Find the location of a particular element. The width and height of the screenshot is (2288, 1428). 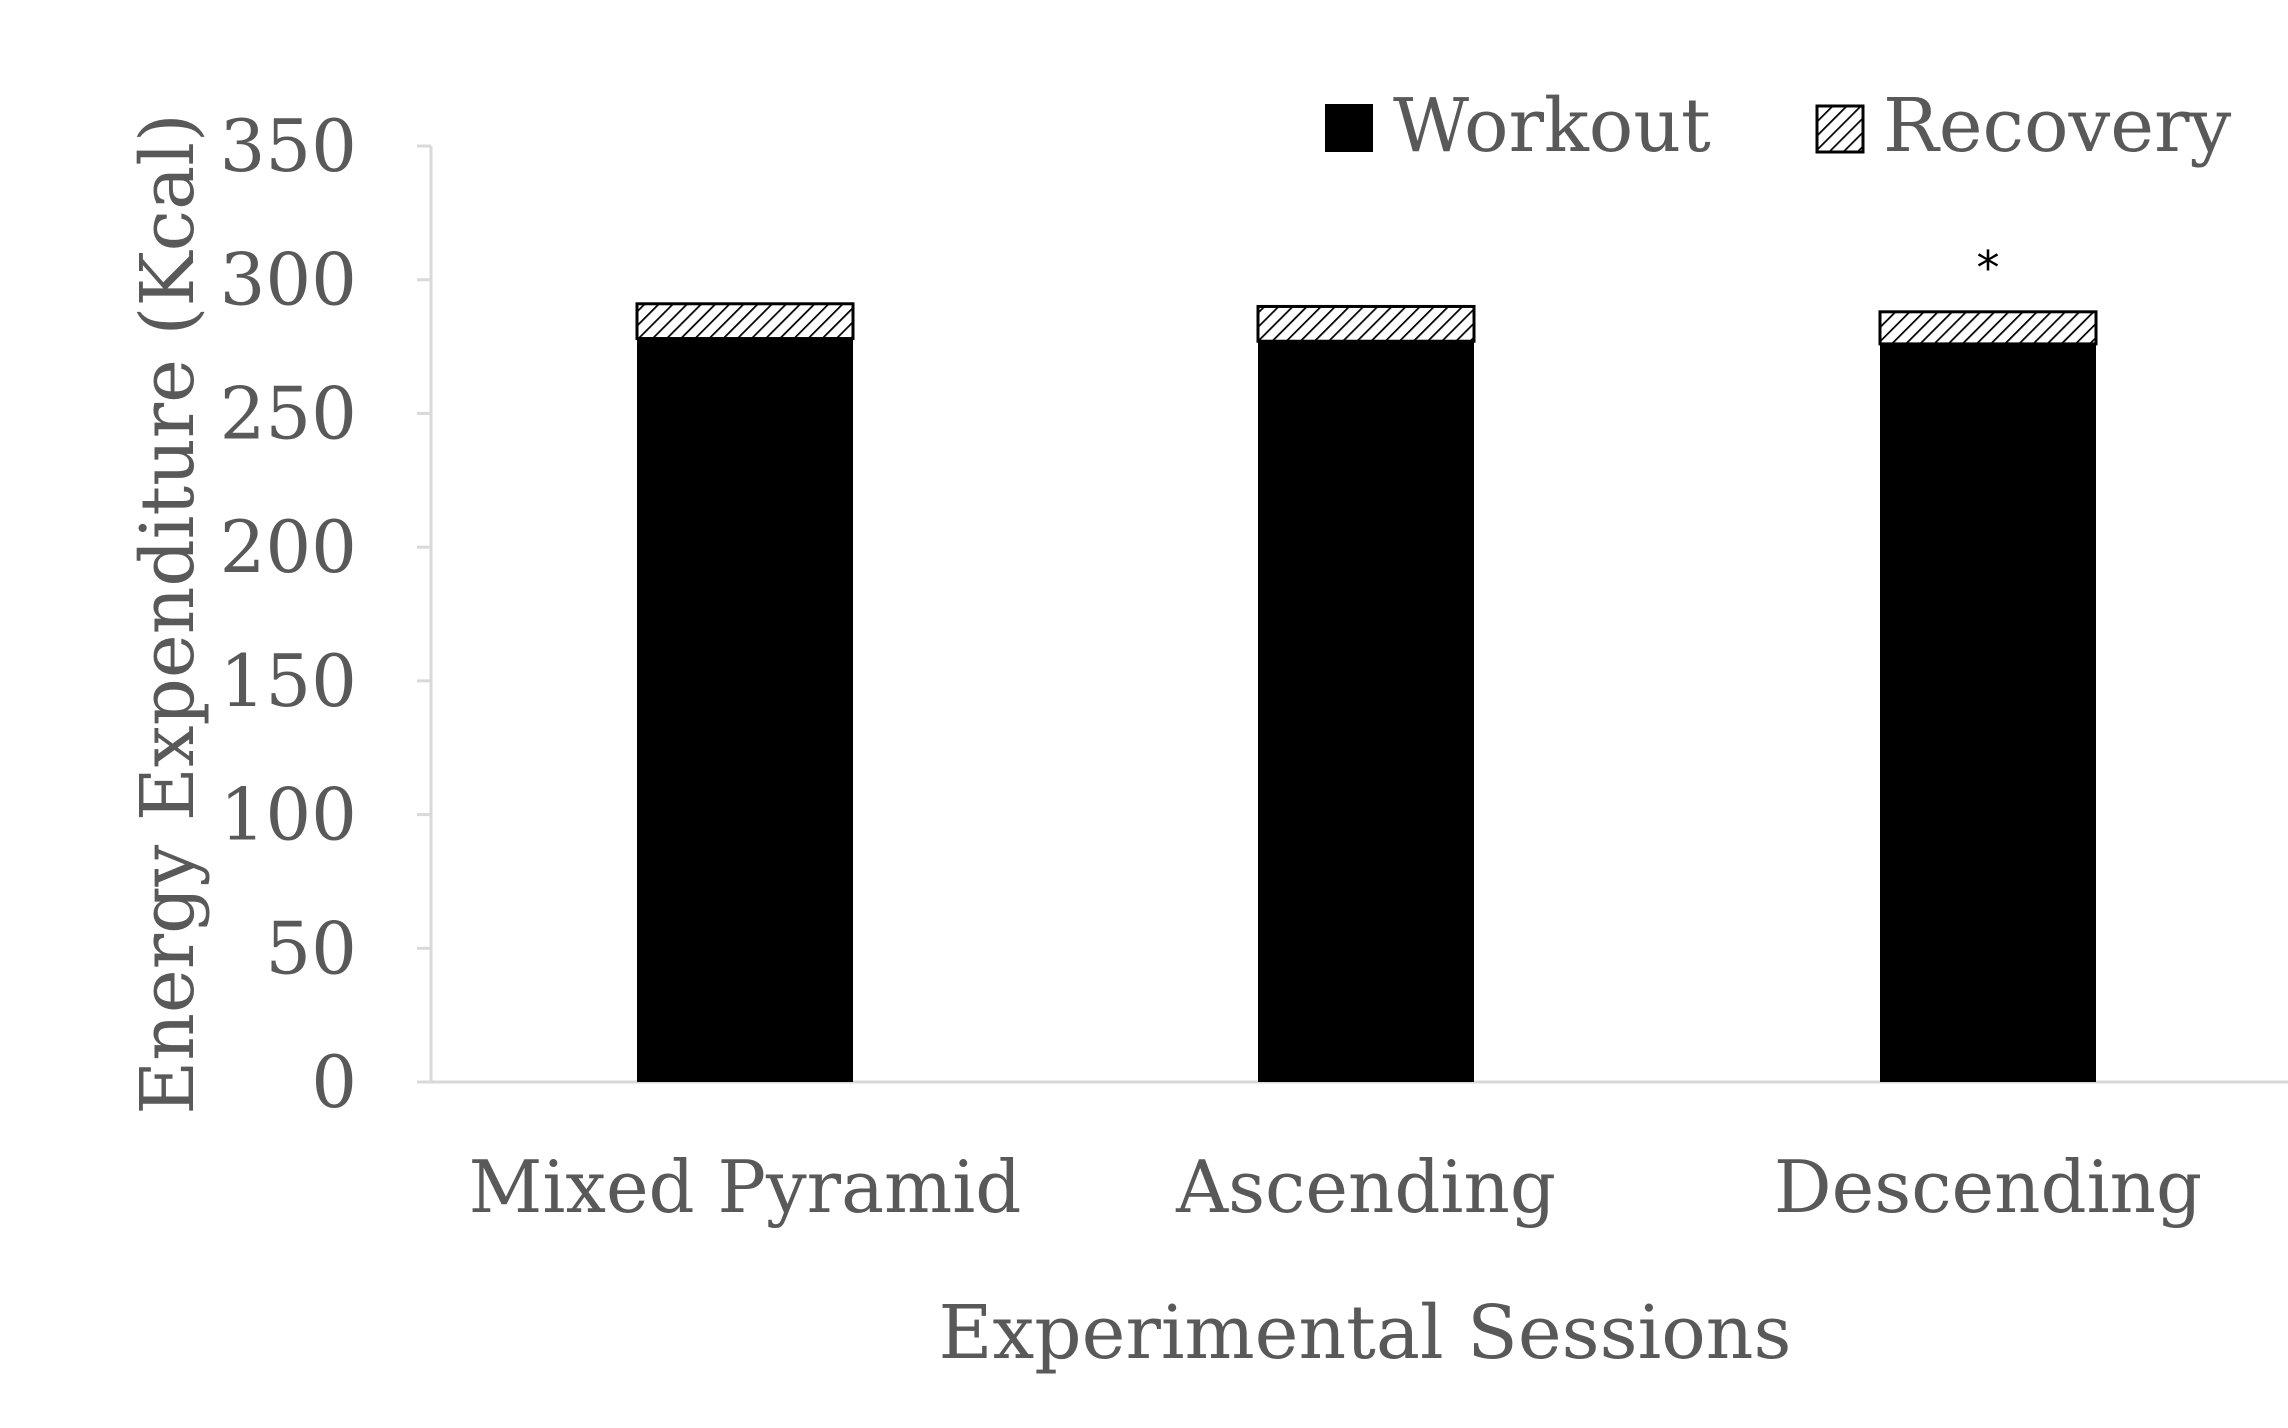

x-tick-label: Ascending is located at coordinates (1365, 1187).